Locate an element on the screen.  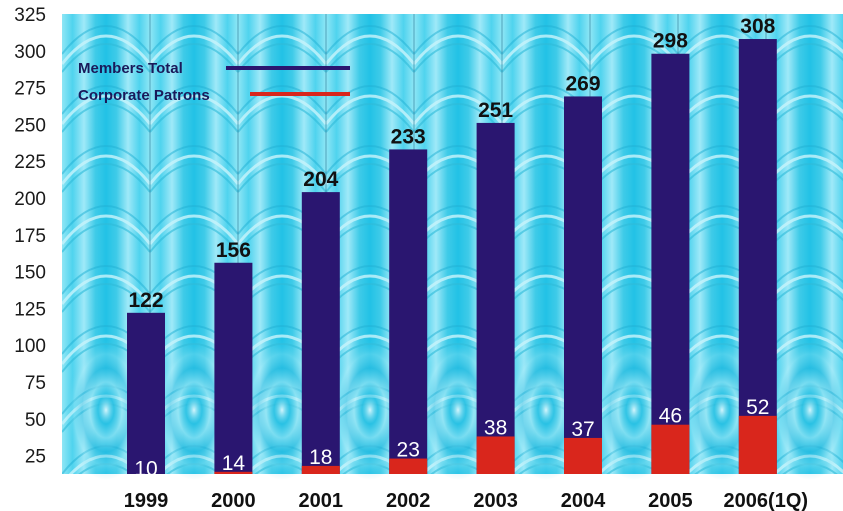
x-tick-label: 2003 is located at coordinates (495, 500).